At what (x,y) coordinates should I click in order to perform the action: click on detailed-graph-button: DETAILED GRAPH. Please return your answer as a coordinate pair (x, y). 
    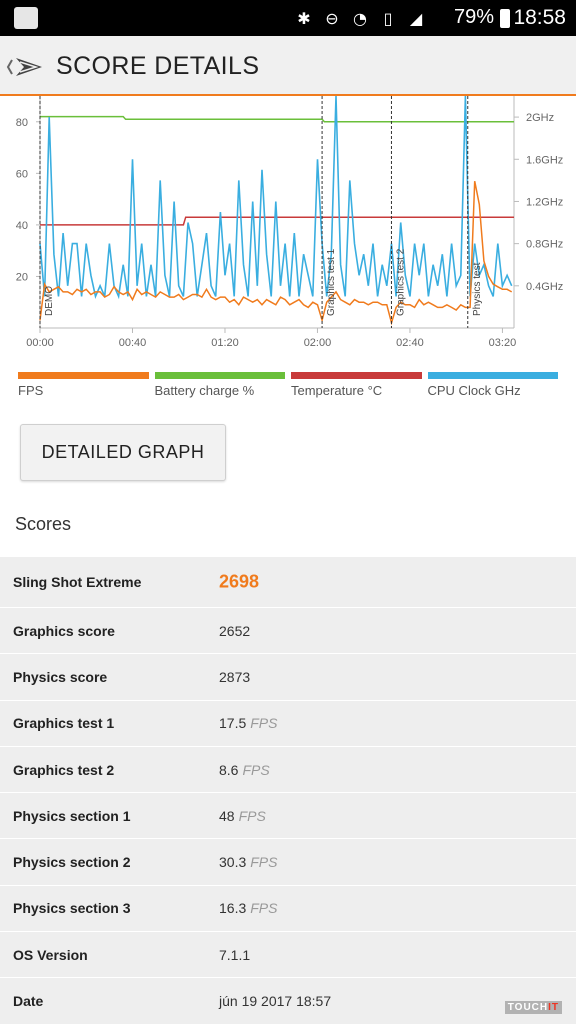
    Looking at the image, I should click on (123, 452).